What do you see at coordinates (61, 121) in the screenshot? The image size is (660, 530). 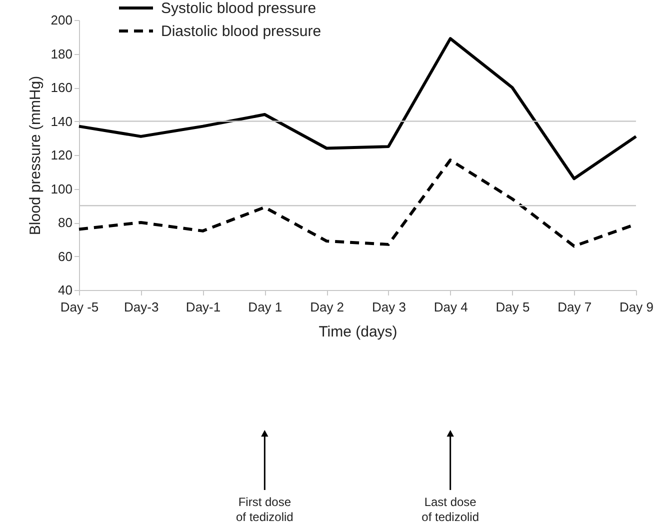 I see `y-tick-label: 140` at bounding box center [61, 121].